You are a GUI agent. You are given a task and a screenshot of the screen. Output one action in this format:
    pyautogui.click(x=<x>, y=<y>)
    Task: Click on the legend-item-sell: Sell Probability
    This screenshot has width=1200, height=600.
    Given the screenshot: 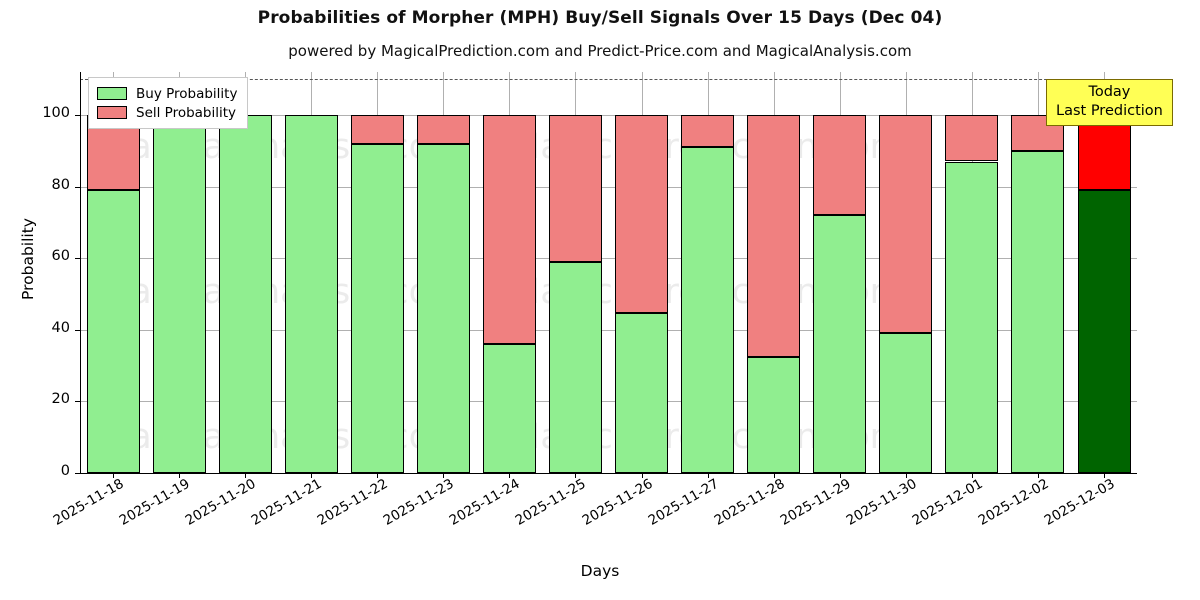 What is the action you would take?
    pyautogui.click(x=167, y=112)
    